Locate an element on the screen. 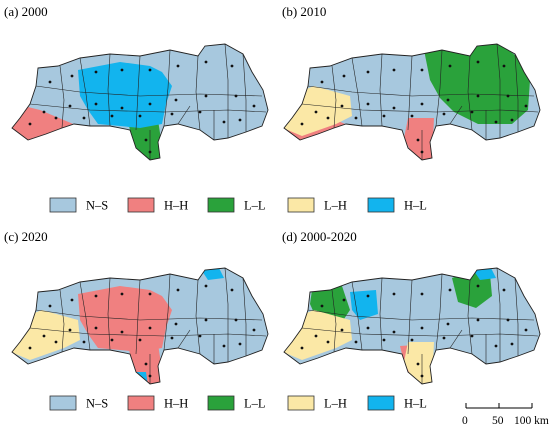 Image resolution: width=550 pixels, height=443 pixels. scale-label-100: 100 km is located at coordinates (531, 421).